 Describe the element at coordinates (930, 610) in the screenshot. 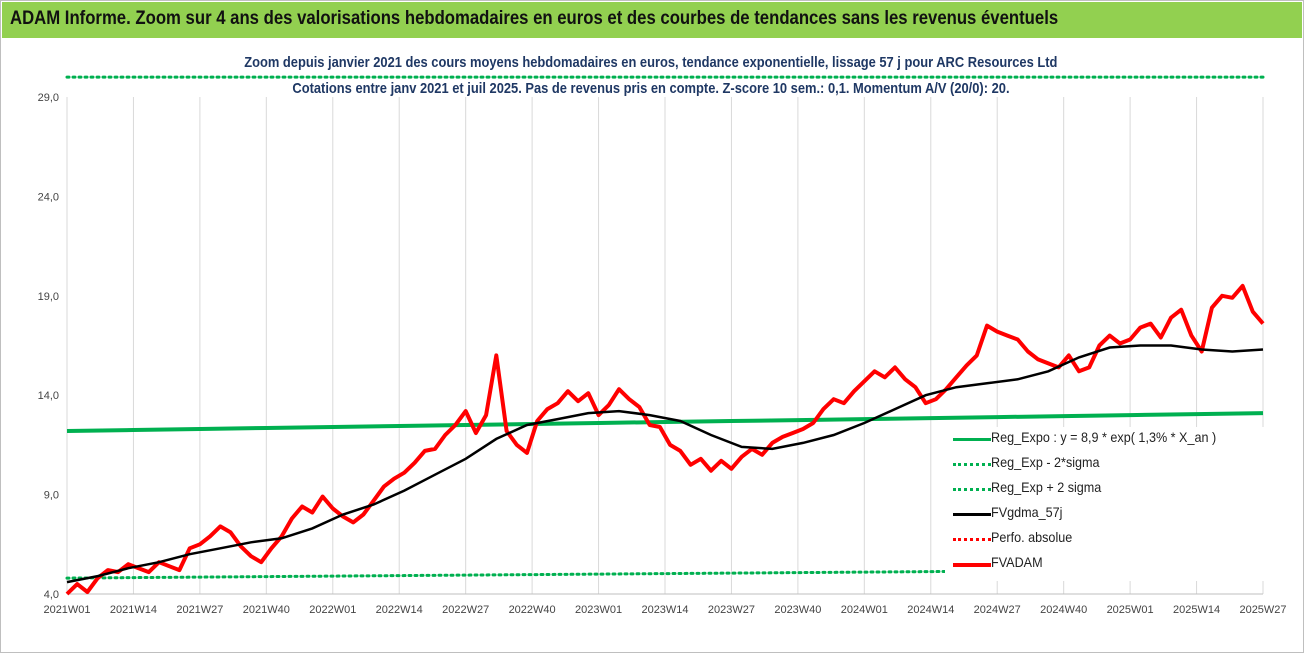

I see `x-tick-label: 2024W14` at that location.